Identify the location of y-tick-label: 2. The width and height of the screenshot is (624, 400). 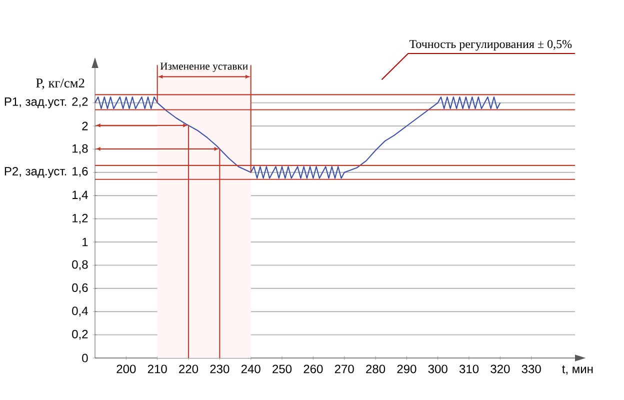
(85, 126).